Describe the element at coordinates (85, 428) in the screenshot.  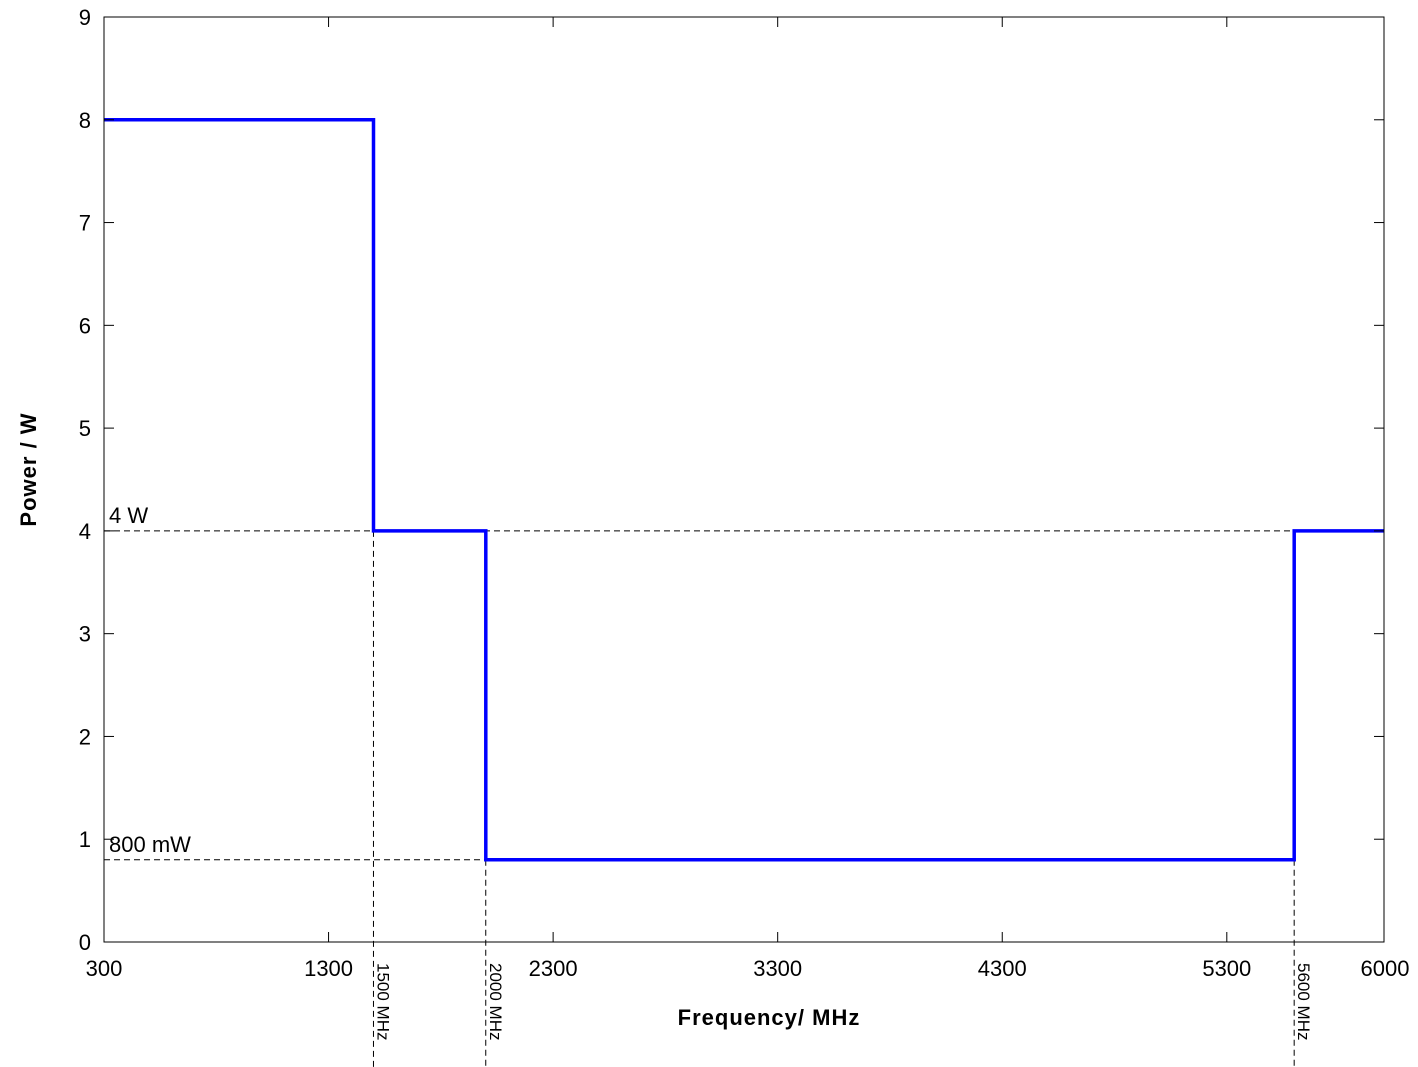
I see `y-tick-label: 5` at that location.